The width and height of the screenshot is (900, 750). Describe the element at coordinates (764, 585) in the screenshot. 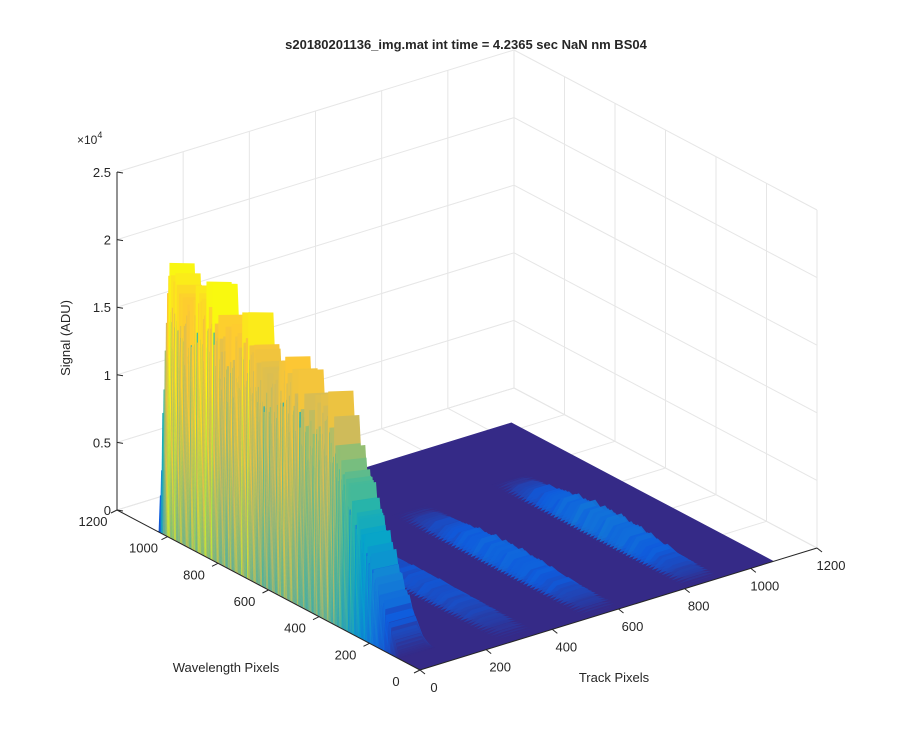

I see `x-tick-label: 1000` at that location.